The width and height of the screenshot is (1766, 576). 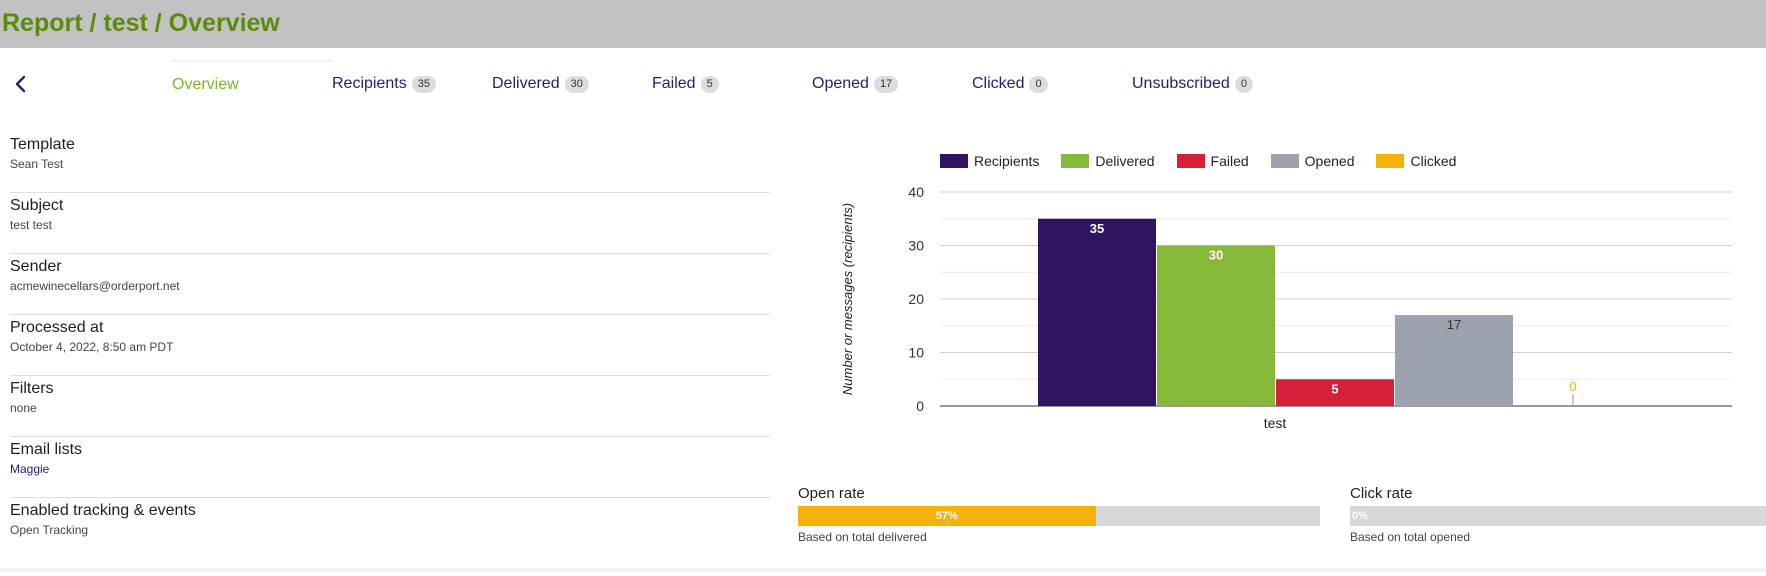 I want to click on open-rate-bar: 57%, so click(x=1059, y=516).